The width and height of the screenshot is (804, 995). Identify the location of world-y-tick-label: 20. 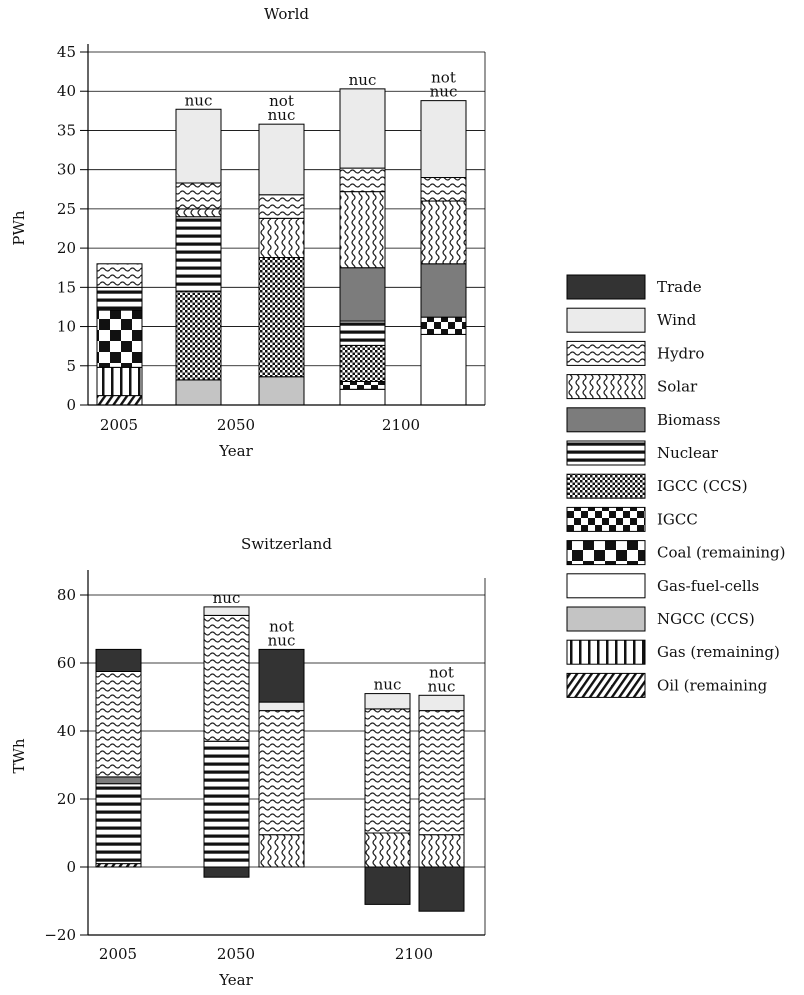
(66, 248).